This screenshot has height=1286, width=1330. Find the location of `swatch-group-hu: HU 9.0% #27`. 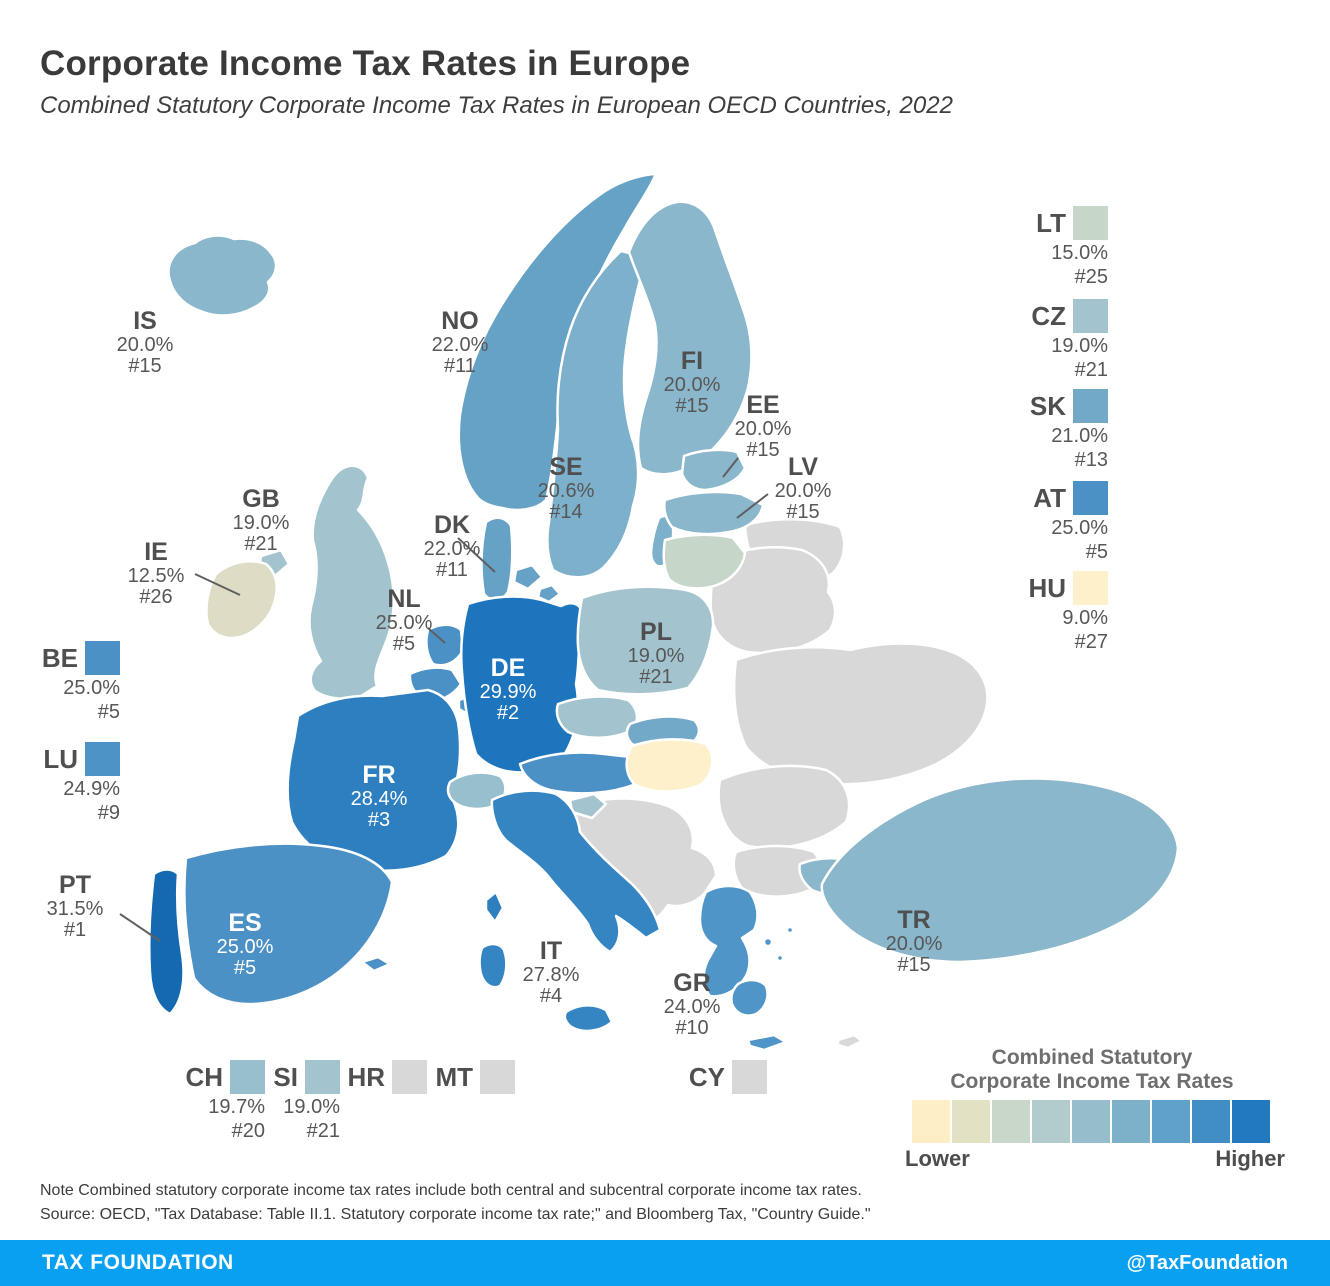

swatch-group-hu: HU 9.0% #27 is located at coordinates (1068, 612).